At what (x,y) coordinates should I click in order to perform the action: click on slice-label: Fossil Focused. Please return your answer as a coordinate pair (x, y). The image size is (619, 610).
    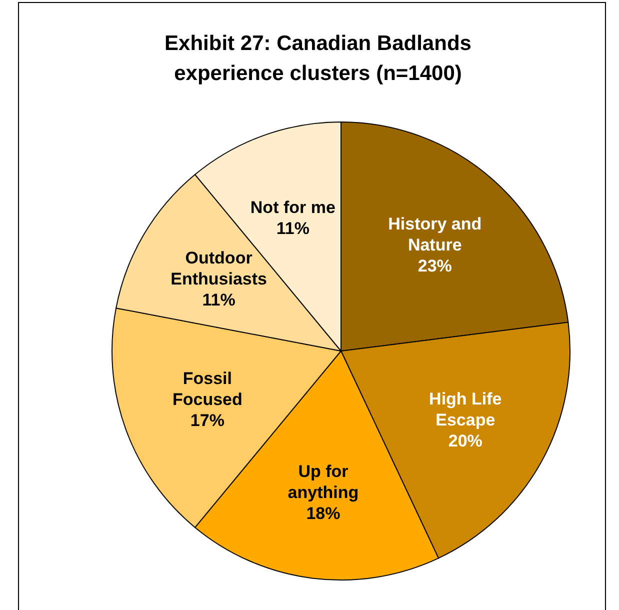
    Looking at the image, I should click on (207, 389).